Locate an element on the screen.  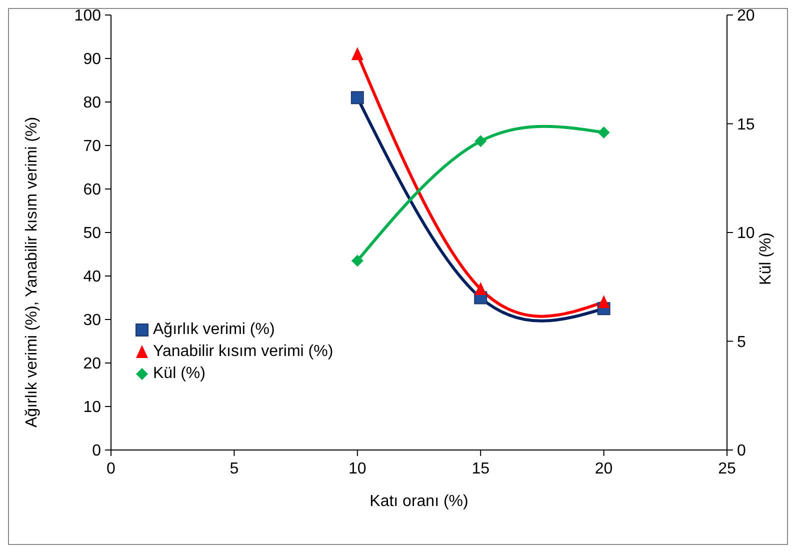
y2-tick-label: 0 is located at coordinates (741, 451).